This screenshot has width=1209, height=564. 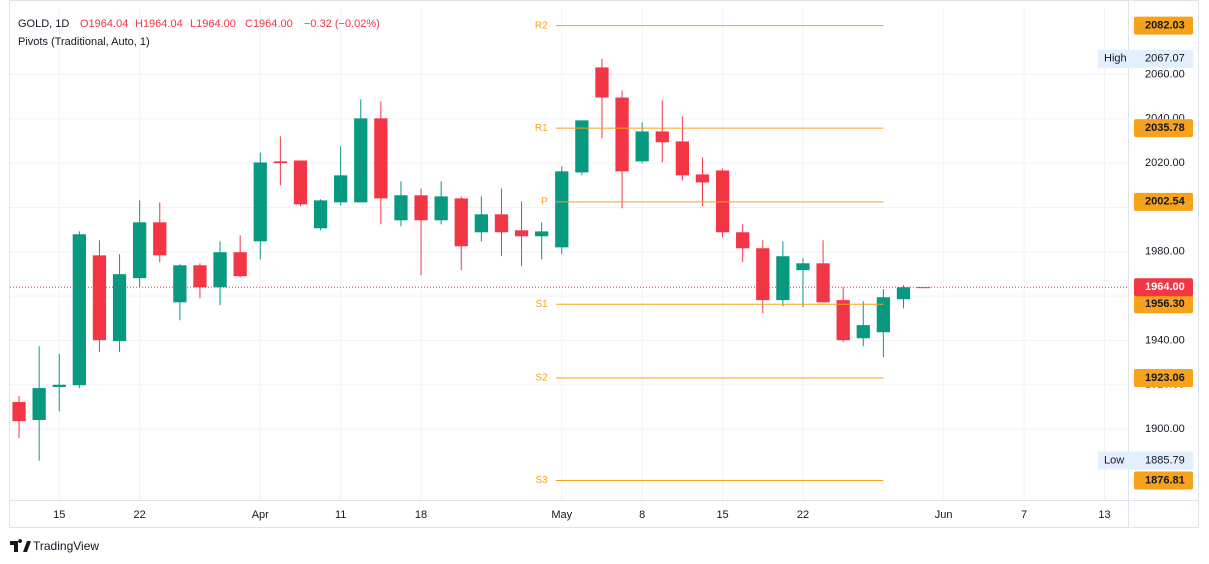 I want to click on pivot-price-label: 1876.81, so click(x=1165, y=480).